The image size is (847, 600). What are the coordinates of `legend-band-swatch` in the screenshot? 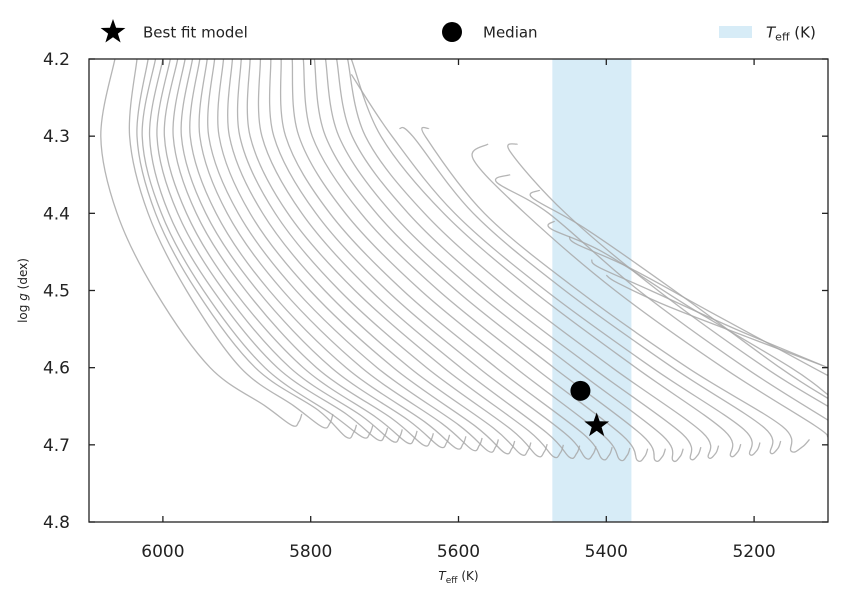 It's located at (735, 32).